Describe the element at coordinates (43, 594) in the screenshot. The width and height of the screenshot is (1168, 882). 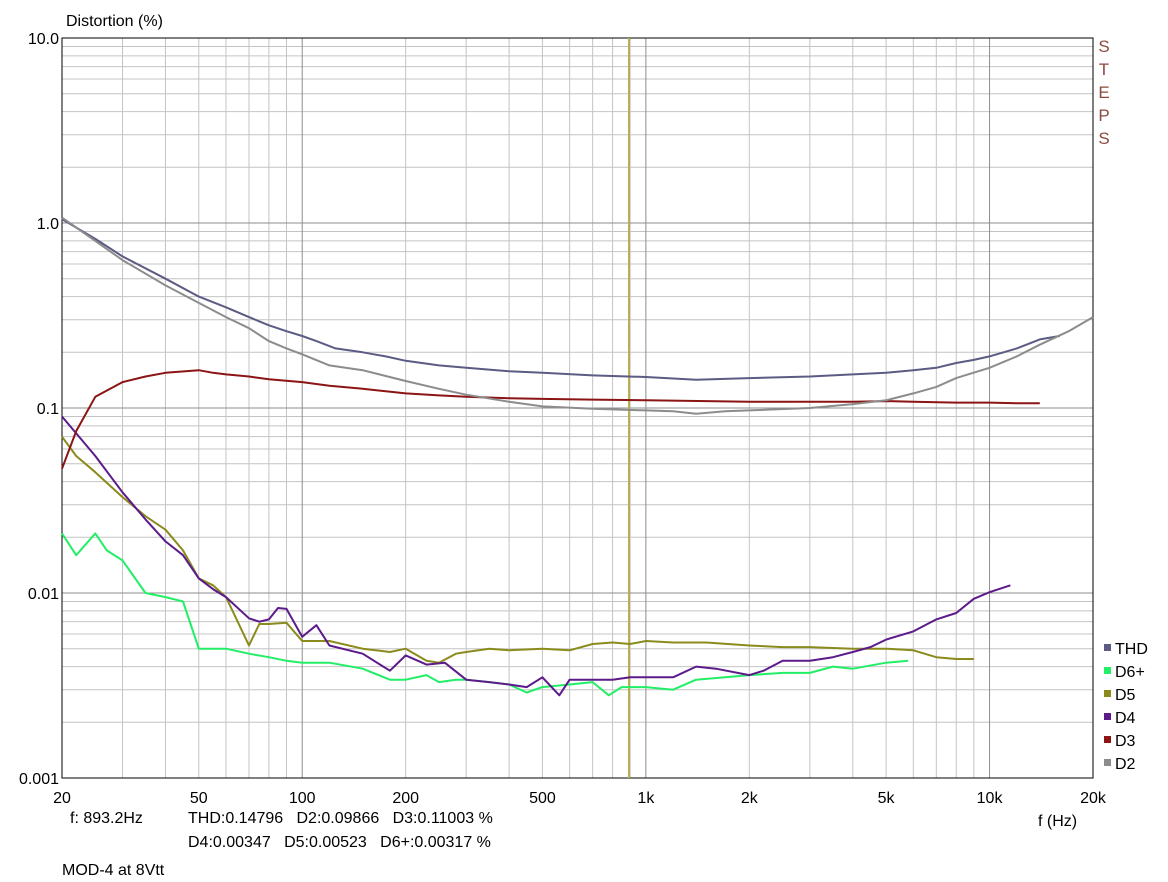
I see `y-tick-label: 0.01` at that location.